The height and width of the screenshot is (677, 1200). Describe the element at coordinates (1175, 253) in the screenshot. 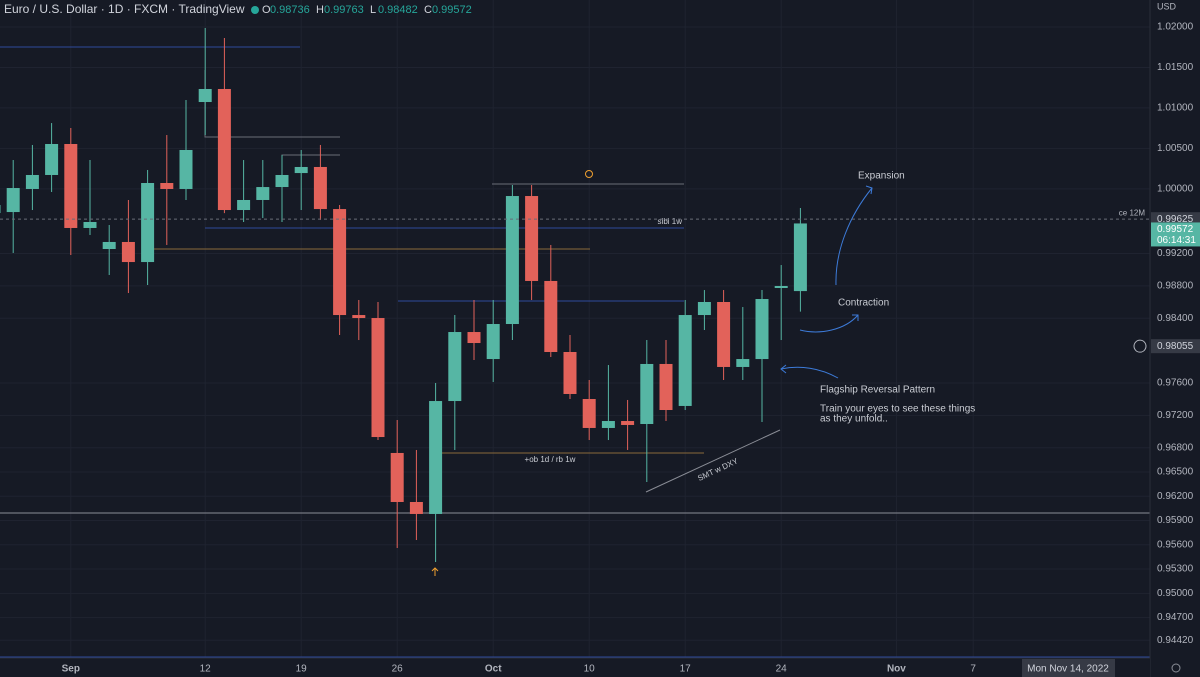

I see `y-tick-label: 0.99200` at that location.